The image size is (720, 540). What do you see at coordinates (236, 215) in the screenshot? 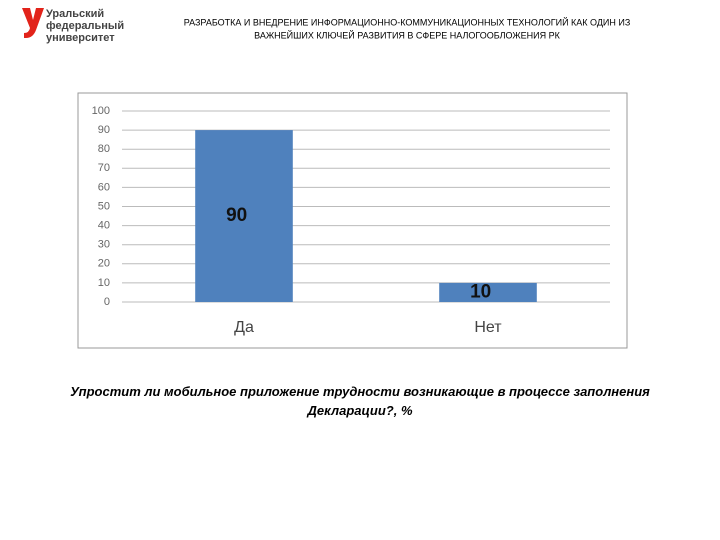
I see `data-label: 90` at bounding box center [236, 215].